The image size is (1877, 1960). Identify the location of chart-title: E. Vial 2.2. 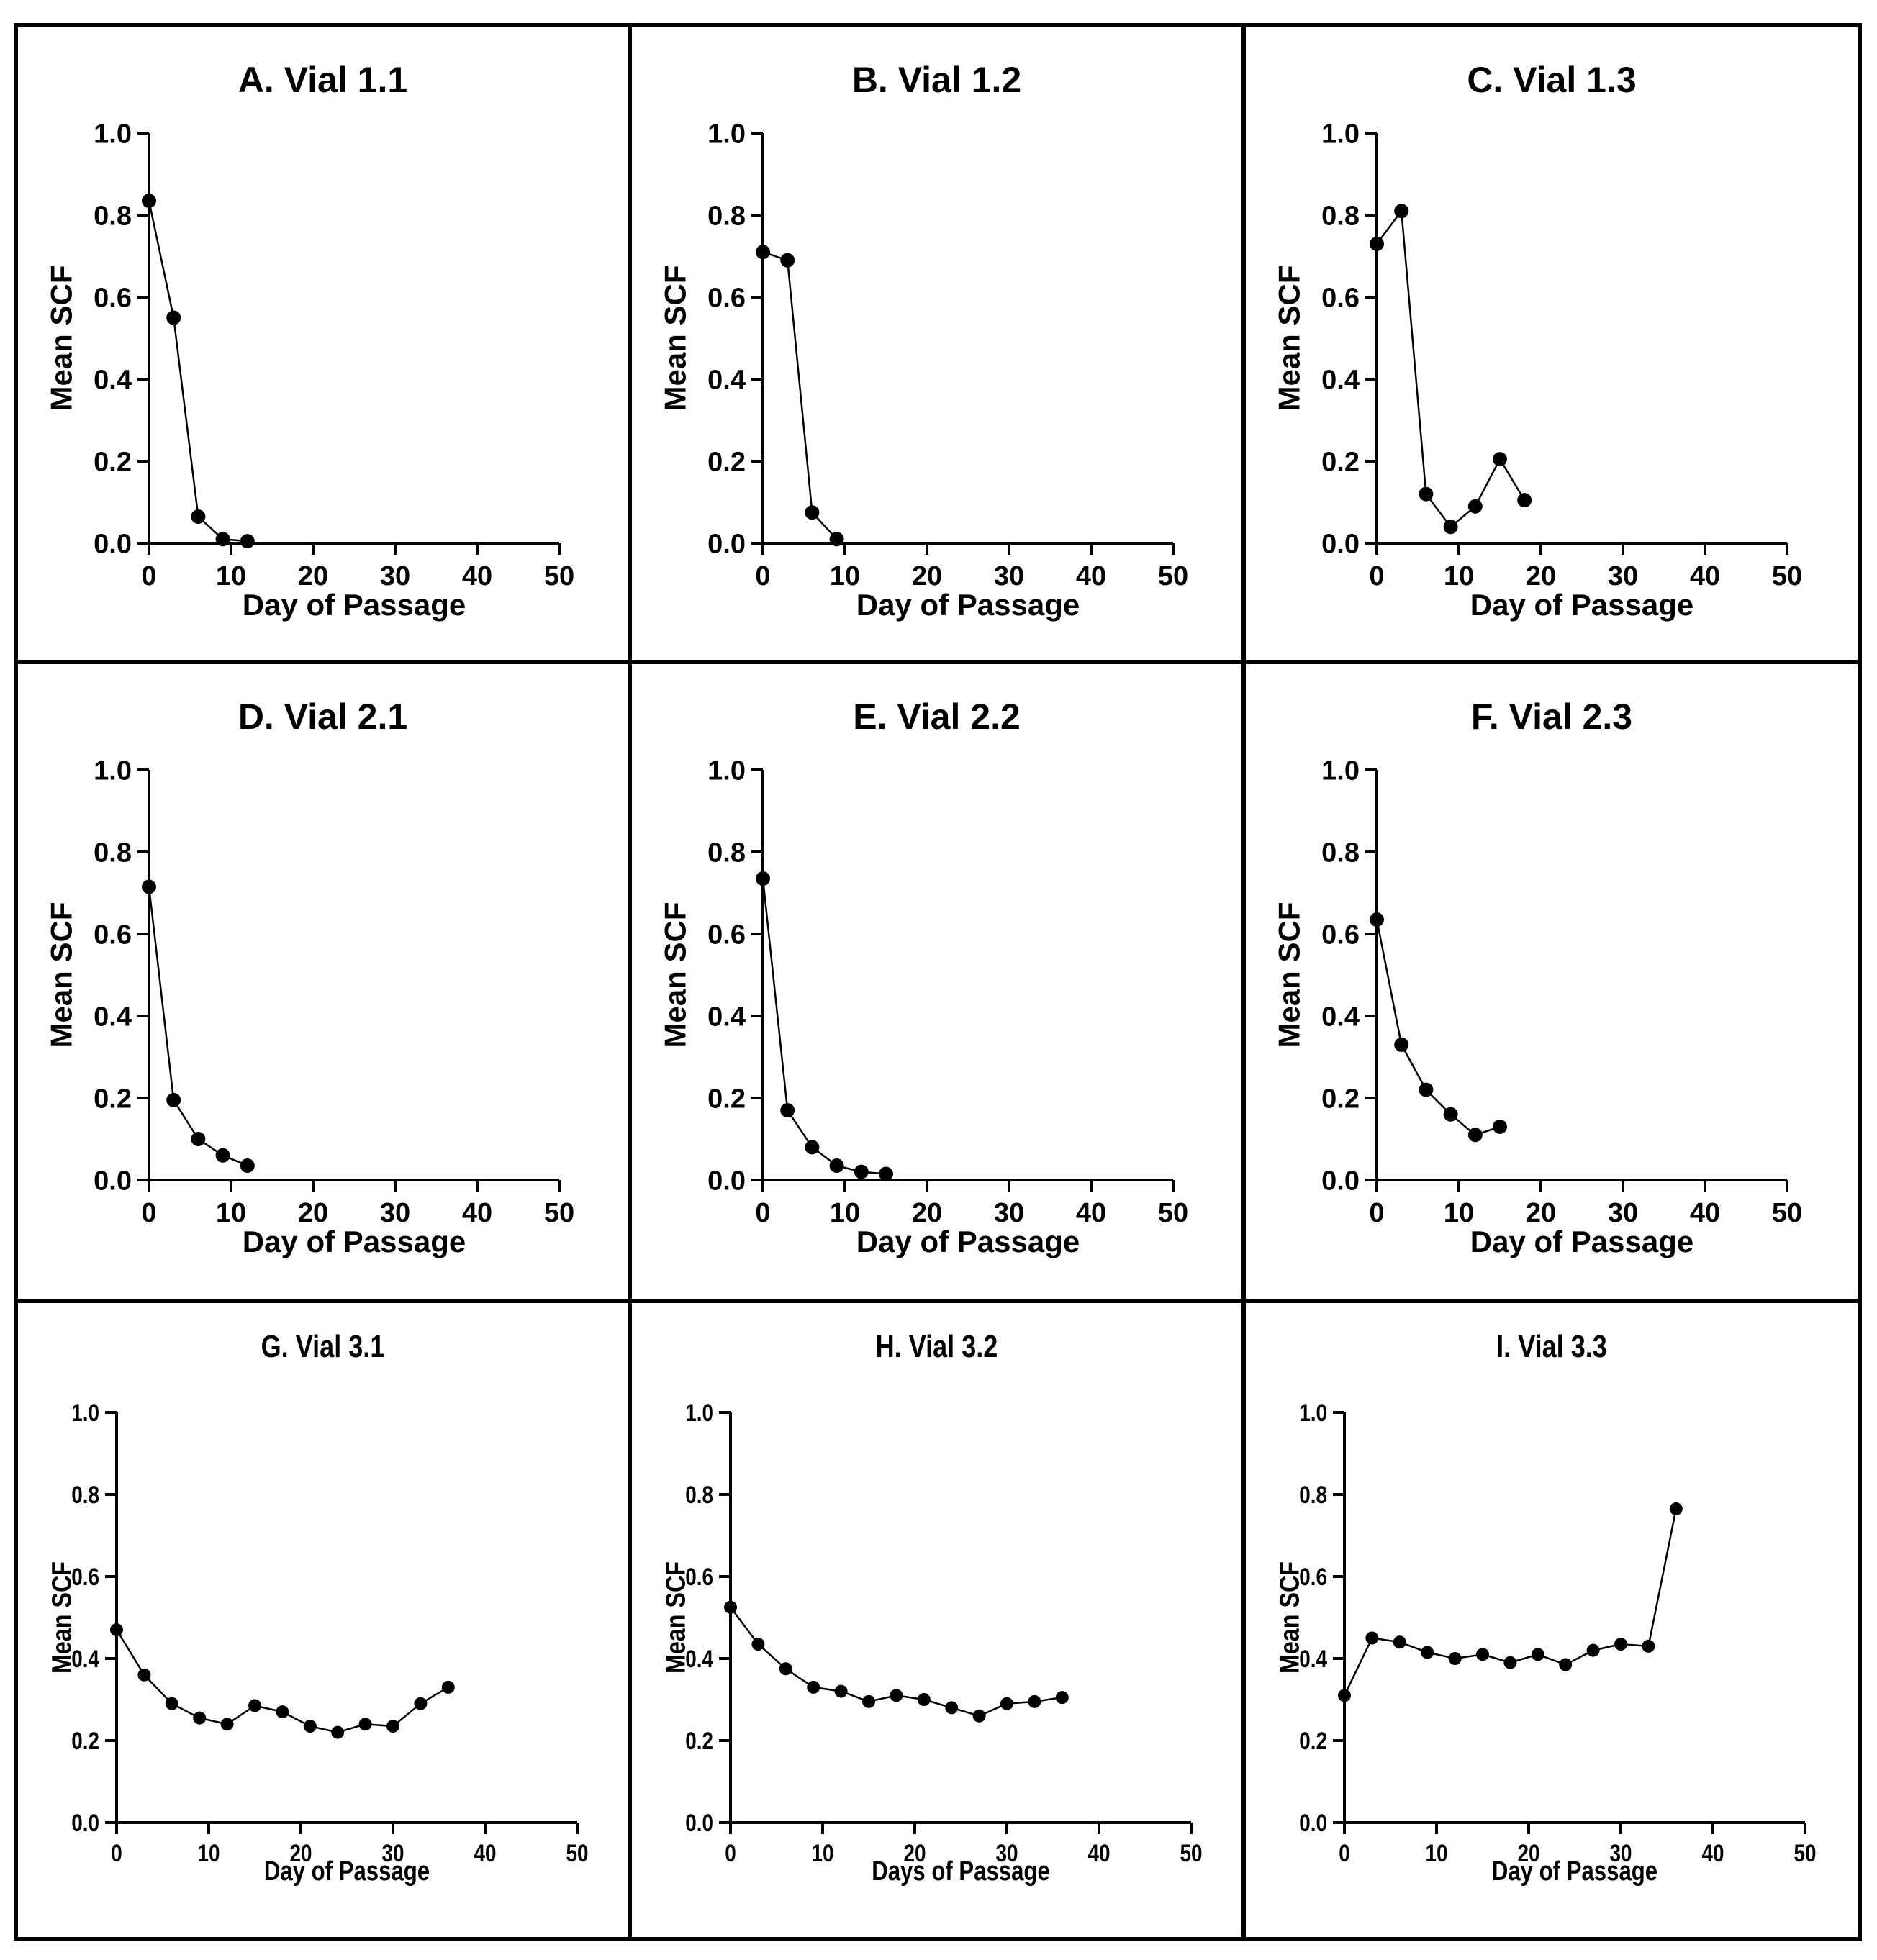
(937, 717).